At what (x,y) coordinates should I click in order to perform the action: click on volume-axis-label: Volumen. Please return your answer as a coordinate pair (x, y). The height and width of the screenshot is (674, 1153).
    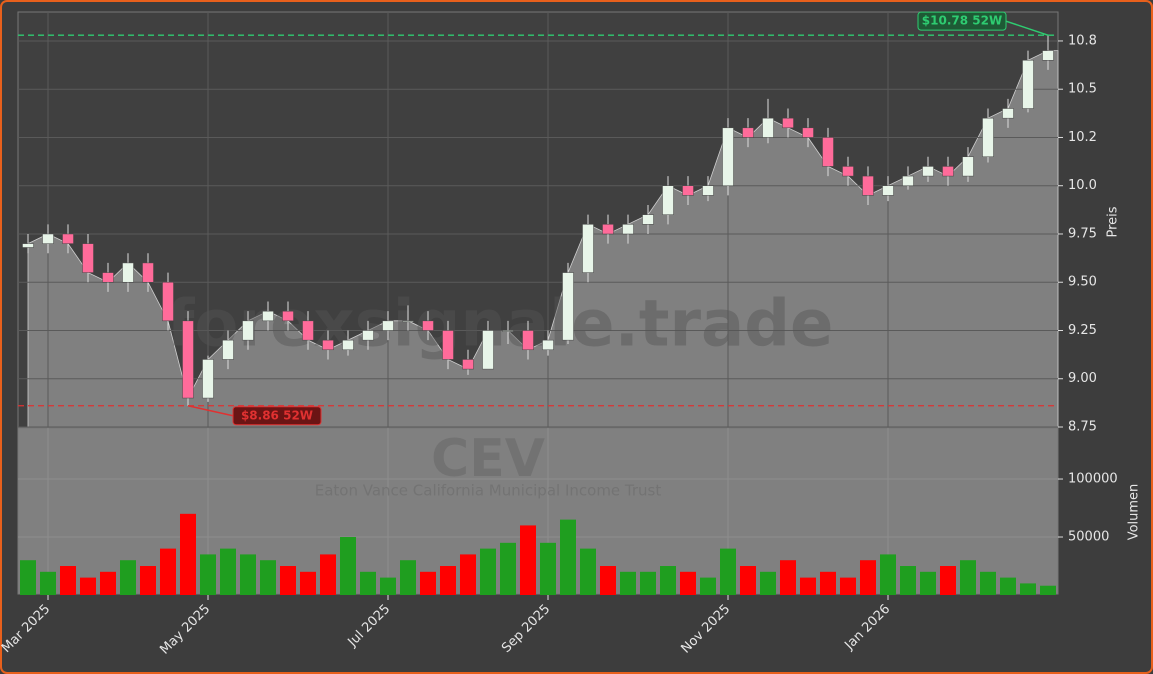
    Looking at the image, I should click on (1134, 512).